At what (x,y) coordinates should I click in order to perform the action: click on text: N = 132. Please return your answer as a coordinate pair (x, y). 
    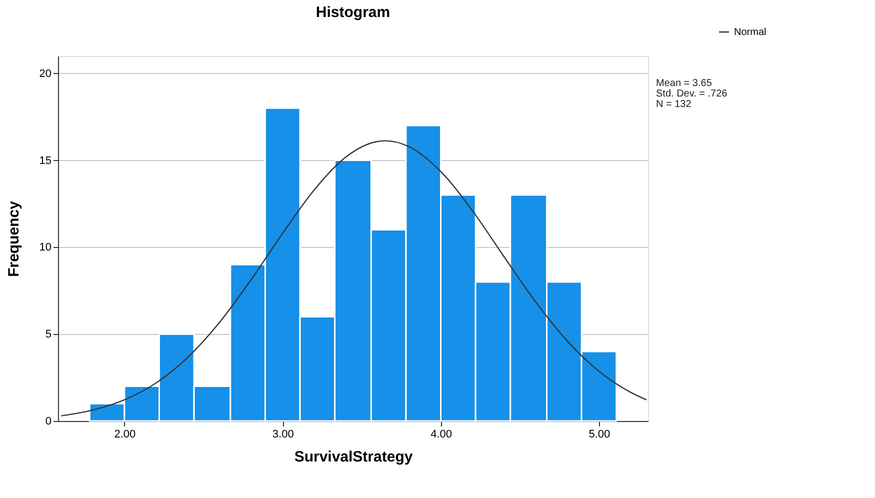
    Looking at the image, I should click on (674, 104).